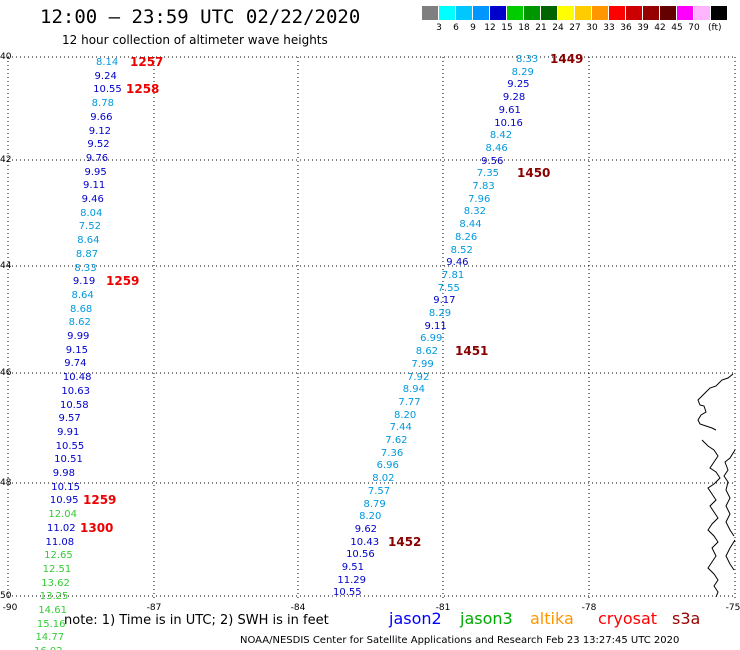 This screenshot has width=740, height=650. What do you see at coordinates (589, 608) in the screenshot?
I see `longitude-label: -78` at bounding box center [589, 608].